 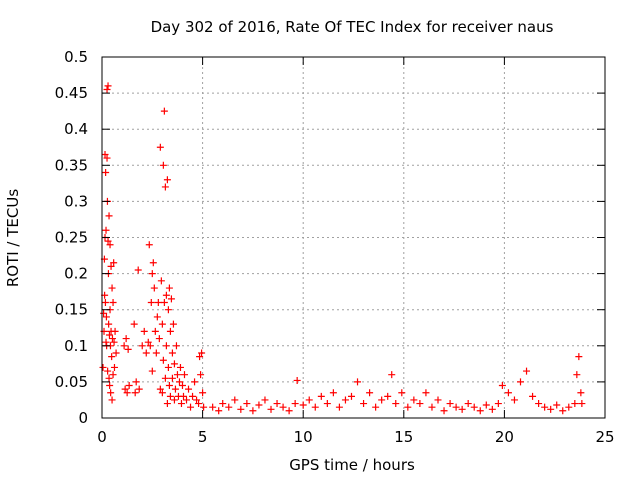 I want to click on x-tick-label: 20, so click(x=504, y=437).